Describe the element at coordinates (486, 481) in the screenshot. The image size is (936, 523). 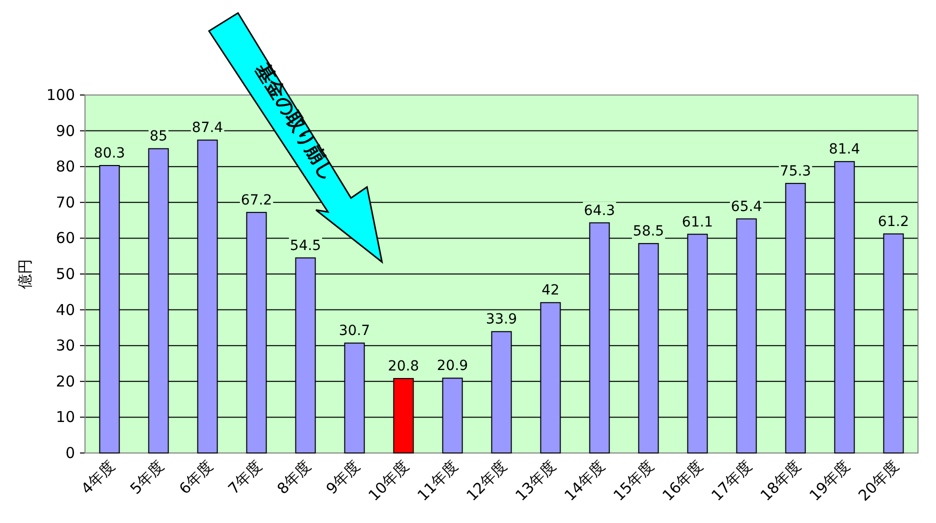
I see `x-tick-label: 12年度` at that location.